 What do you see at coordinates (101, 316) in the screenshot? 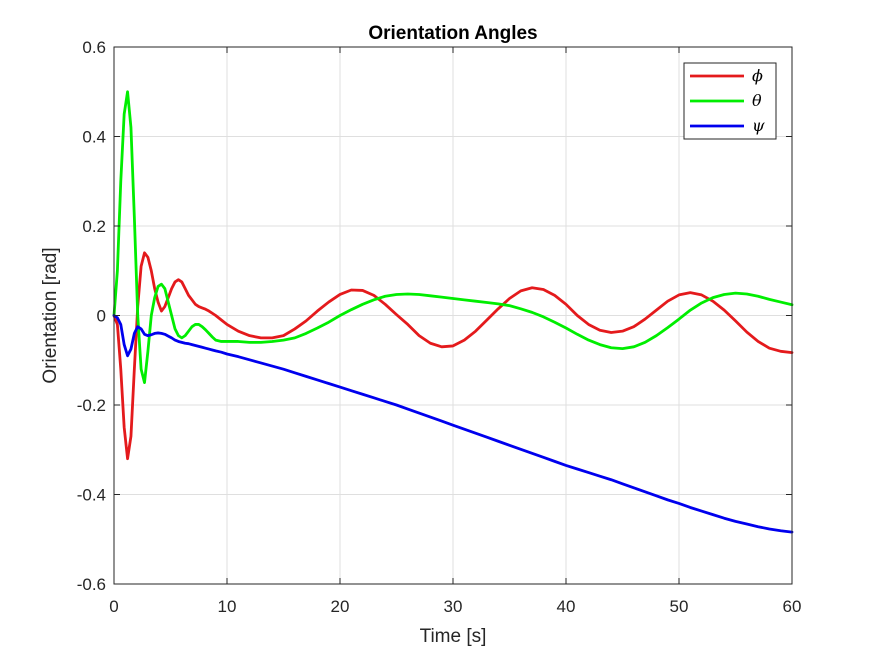
I see `y-tick-label: 0` at bounding box center [101, 316].